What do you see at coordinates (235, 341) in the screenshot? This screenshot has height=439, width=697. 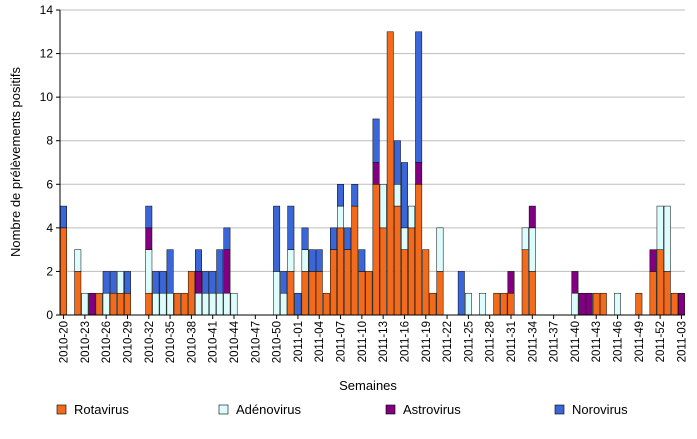 I see `x-tick-label: 2010-44` at bounding box center [235, 341].